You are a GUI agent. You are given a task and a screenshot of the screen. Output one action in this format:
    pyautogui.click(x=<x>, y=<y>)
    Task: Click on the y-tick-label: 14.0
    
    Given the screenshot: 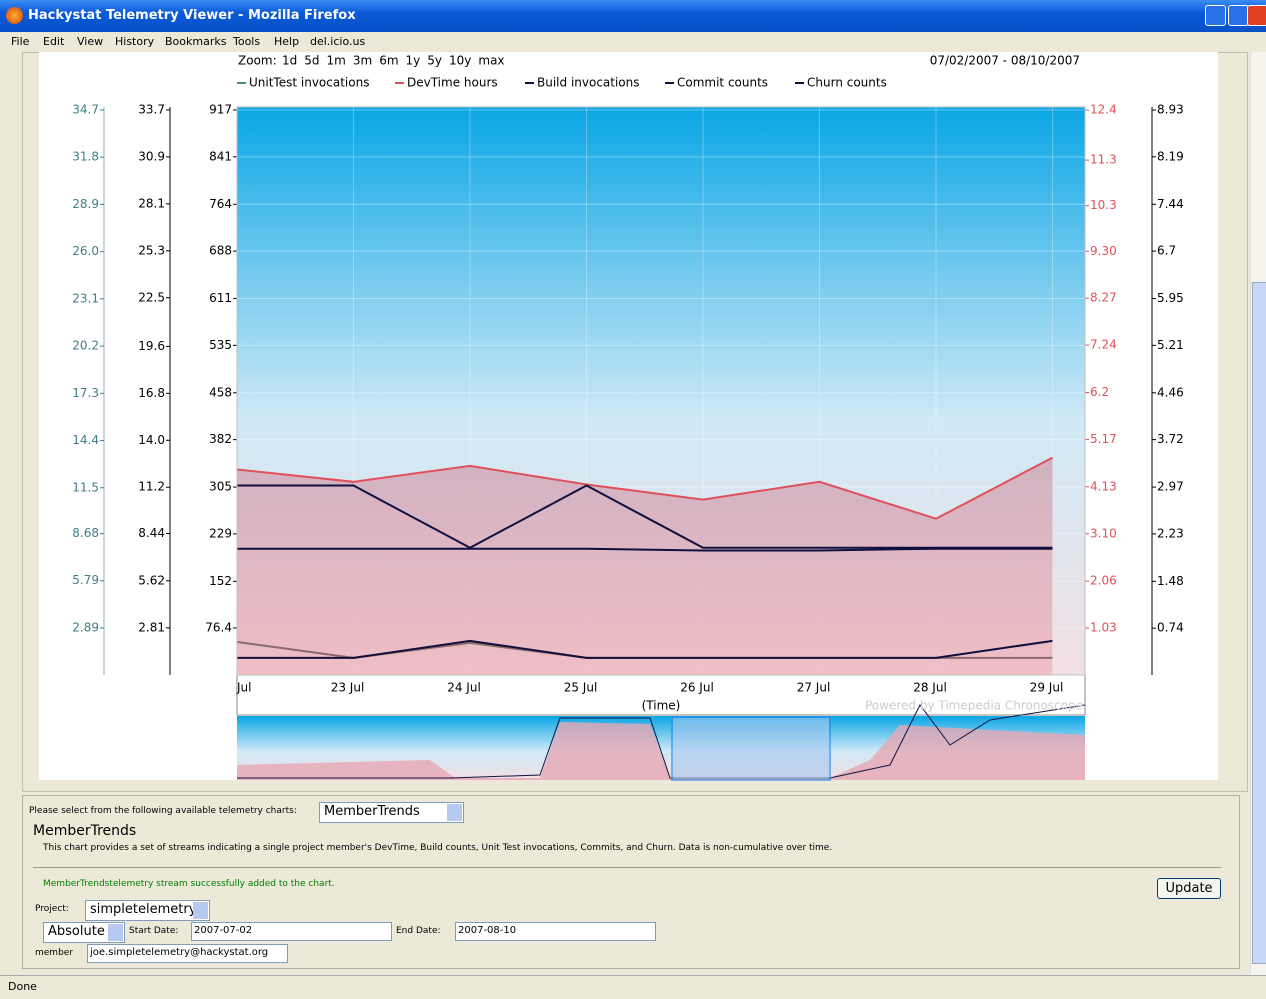 What is the action you would take?
    pyautogui.click(x=151, y=440)
    